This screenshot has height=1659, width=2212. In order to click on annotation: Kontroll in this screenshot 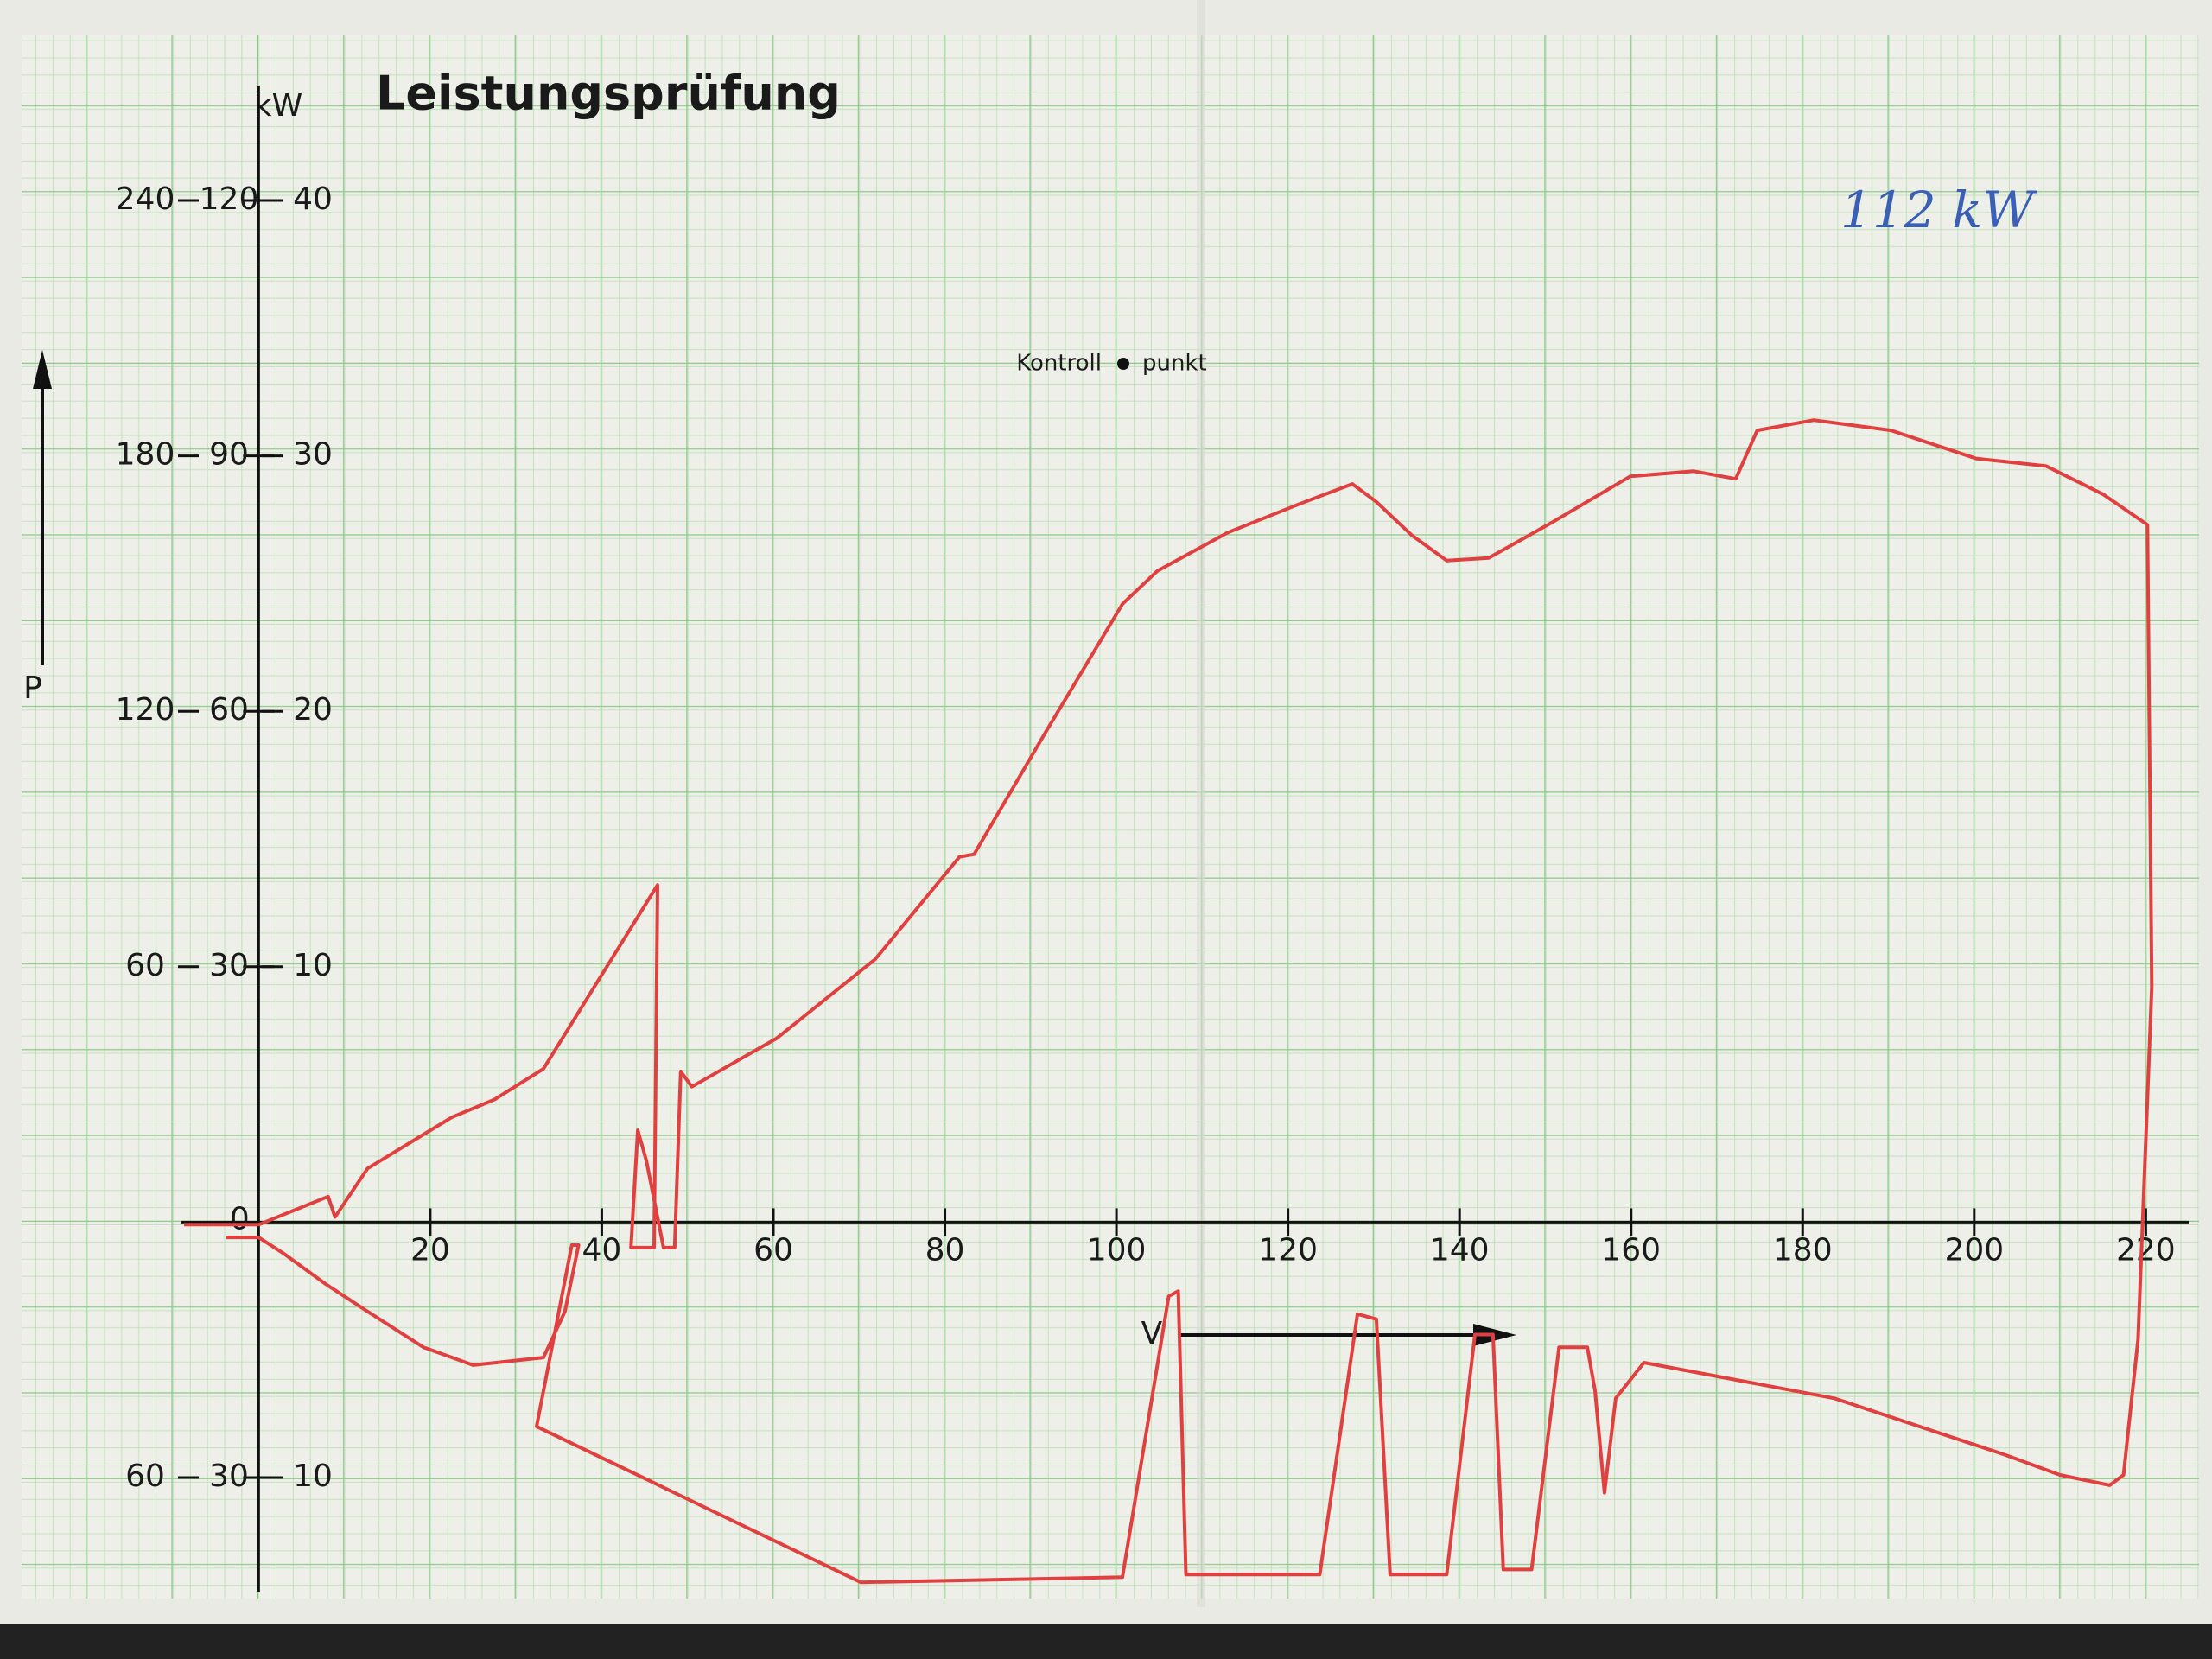, I will do `click(1059, 364)`.